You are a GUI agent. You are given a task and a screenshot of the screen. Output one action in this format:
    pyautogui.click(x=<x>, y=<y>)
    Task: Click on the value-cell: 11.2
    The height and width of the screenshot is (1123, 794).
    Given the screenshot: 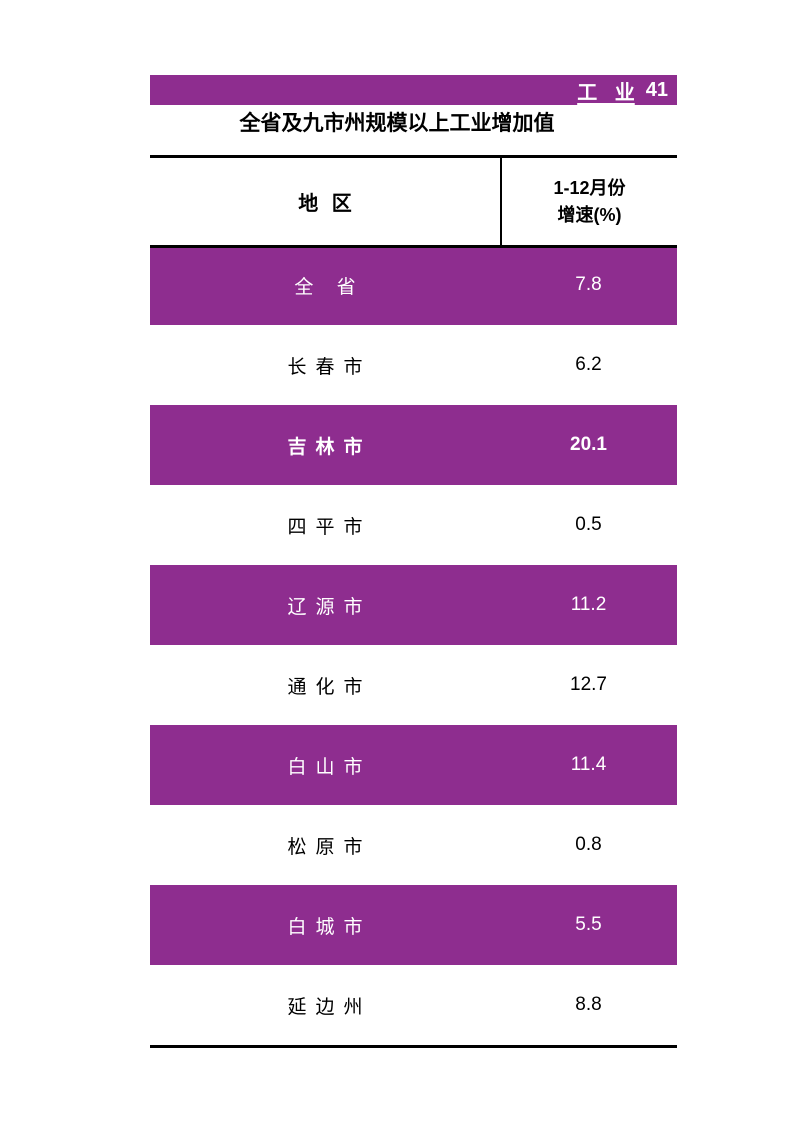 What is the action you would take?
    pyautogui.click(x=588, y=604)
    